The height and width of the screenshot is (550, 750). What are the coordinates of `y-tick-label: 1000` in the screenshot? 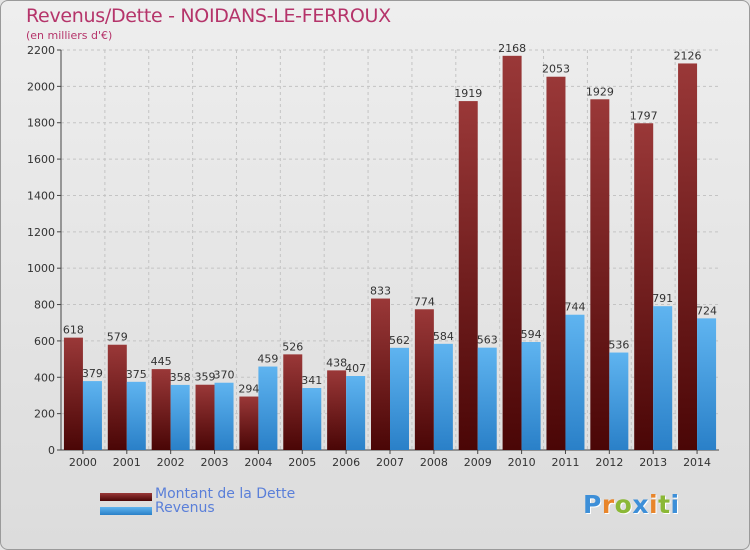 It's located at (41, 268).